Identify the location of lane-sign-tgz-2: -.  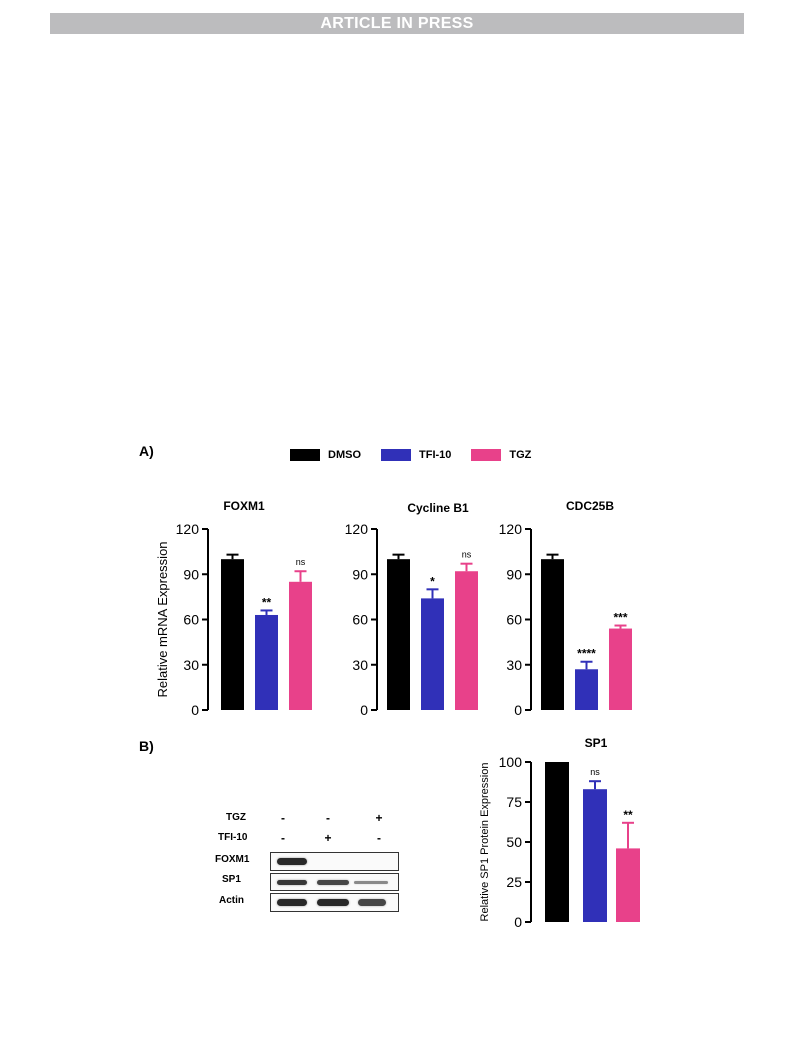
(328, 818).